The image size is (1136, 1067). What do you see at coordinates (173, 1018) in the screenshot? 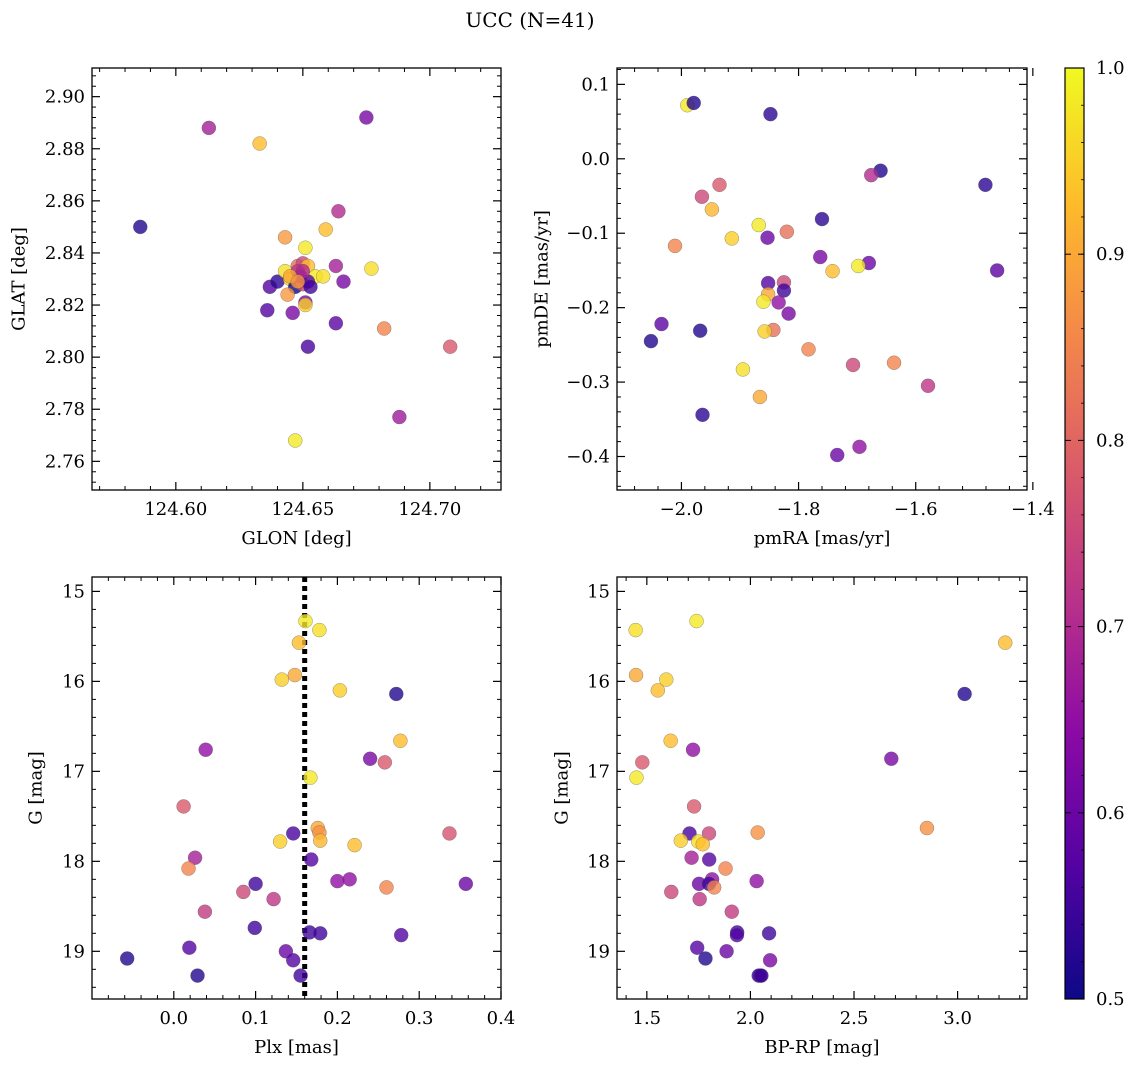
I see `x-tick-label: 0.0` at bounding box center [173, 1018].